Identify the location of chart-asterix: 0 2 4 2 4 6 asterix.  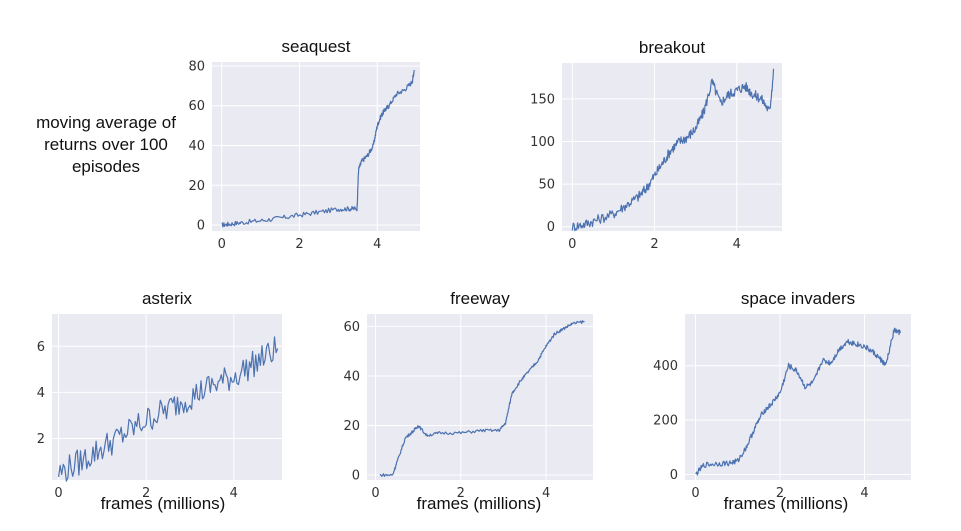
(159, 395).